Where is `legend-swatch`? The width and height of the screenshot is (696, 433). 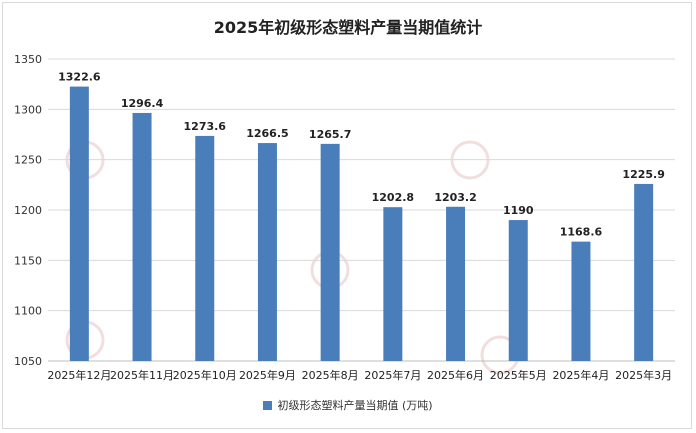 legend-swatch is located at coordinates (268, 405).